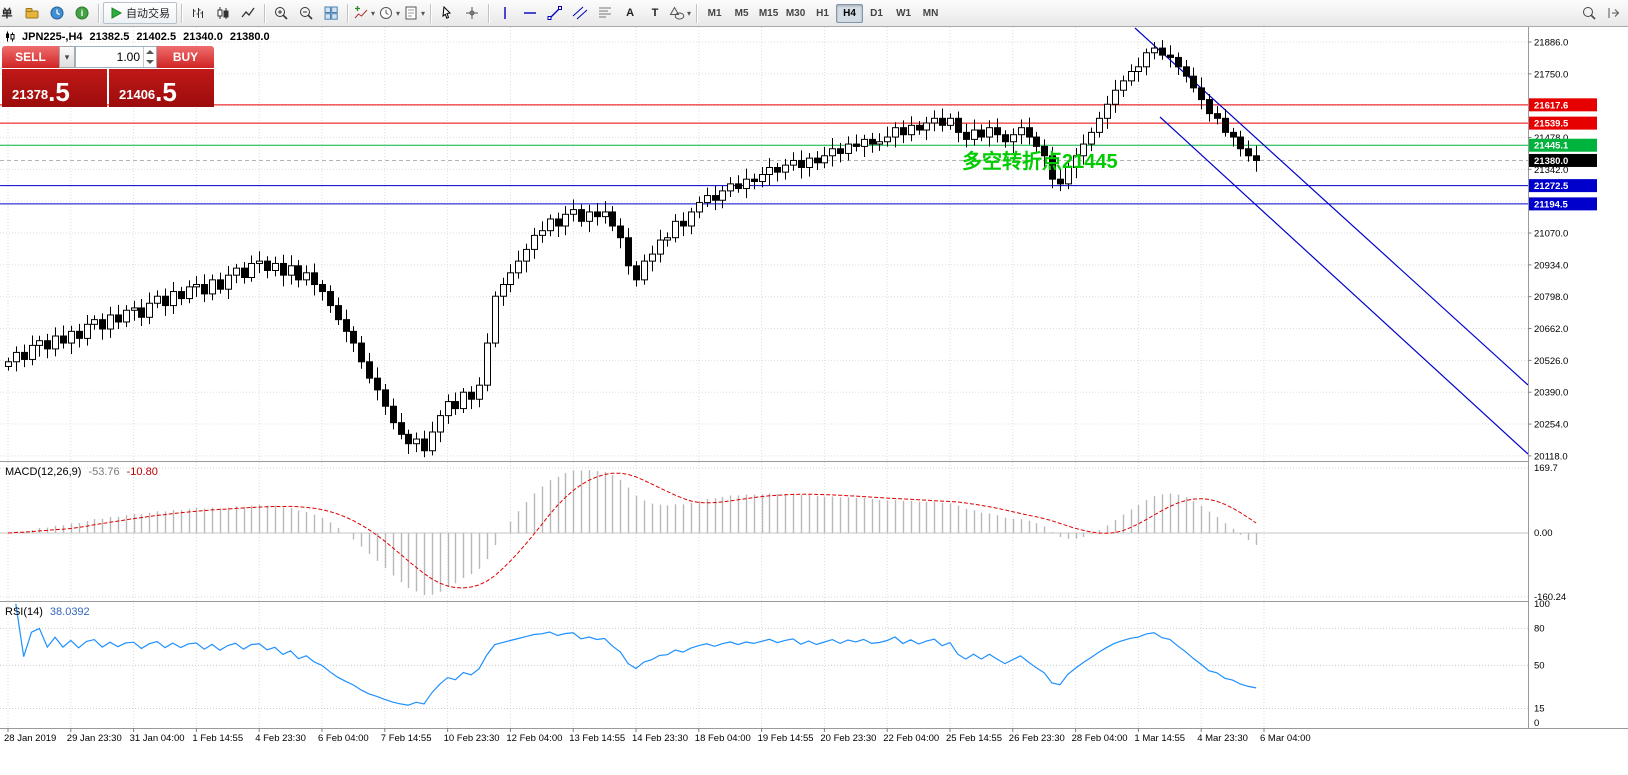  Describe the element at coordinates (57, 13) in the screenshot. I see `market-watch-button` at that location.